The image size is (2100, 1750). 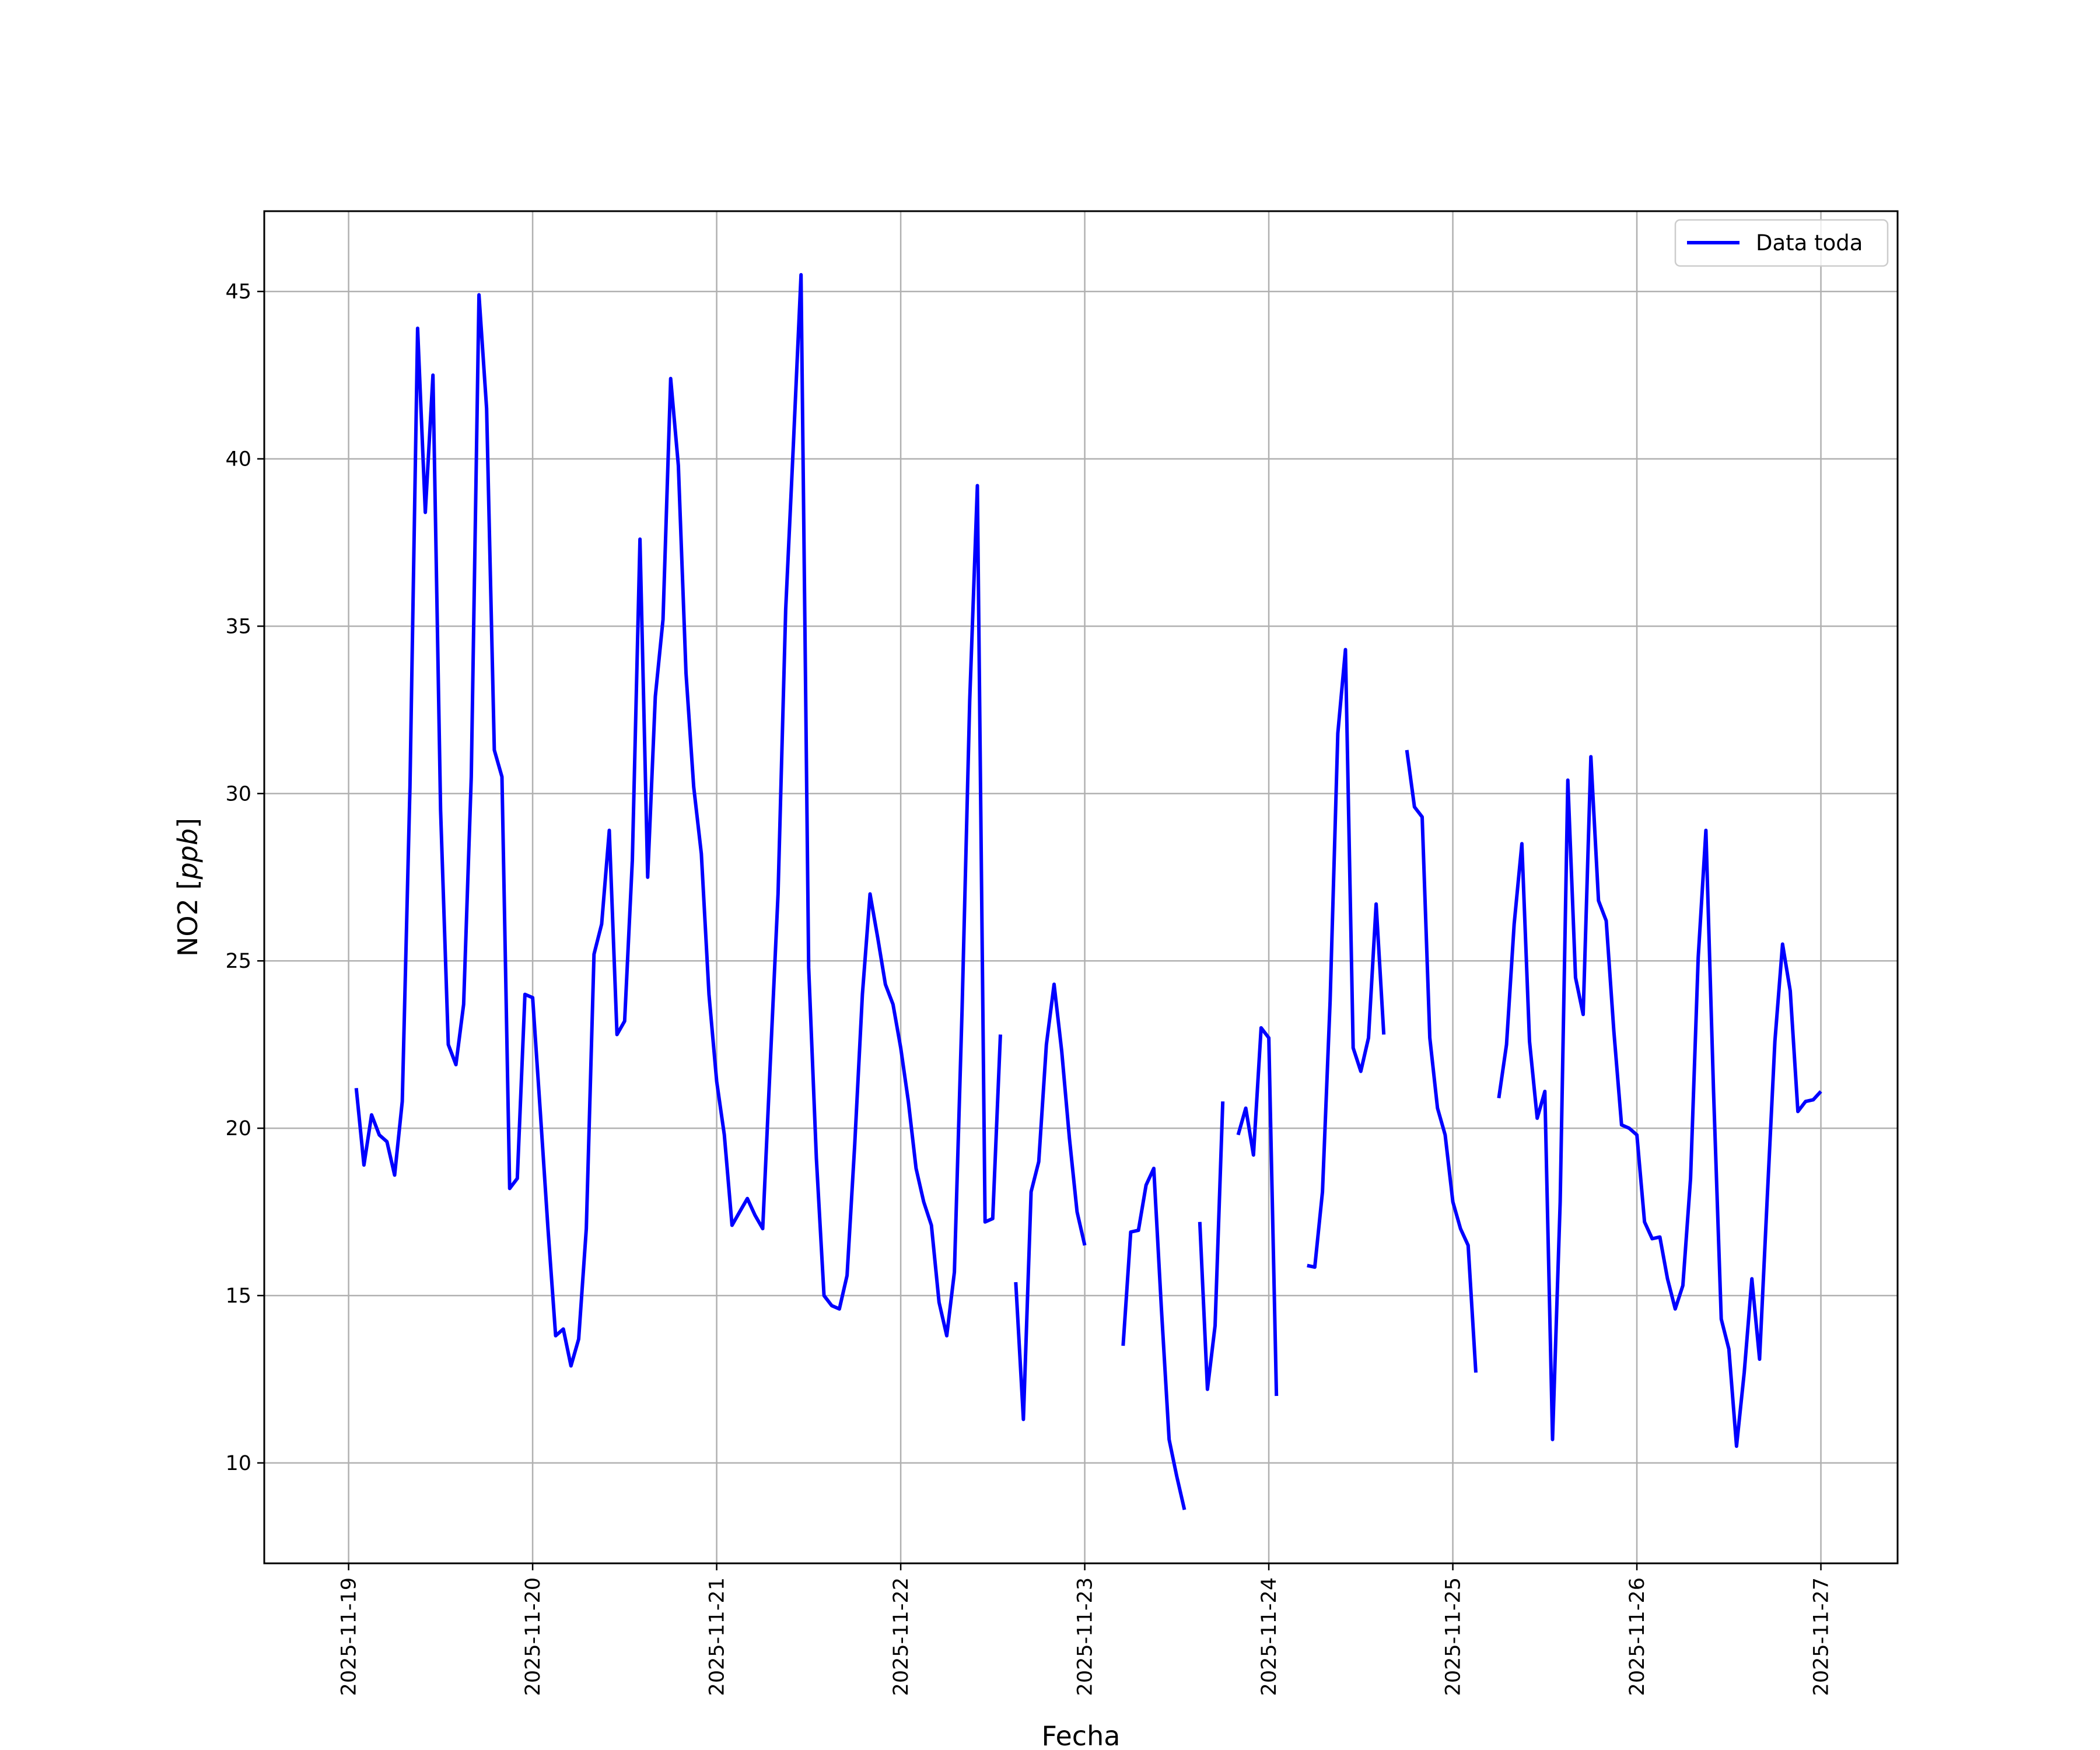 What do you see at coordinates (1081, 1735) in the screenshot?
I see `x-axis-title: Fecha` at bounding box center [1081, 1735].